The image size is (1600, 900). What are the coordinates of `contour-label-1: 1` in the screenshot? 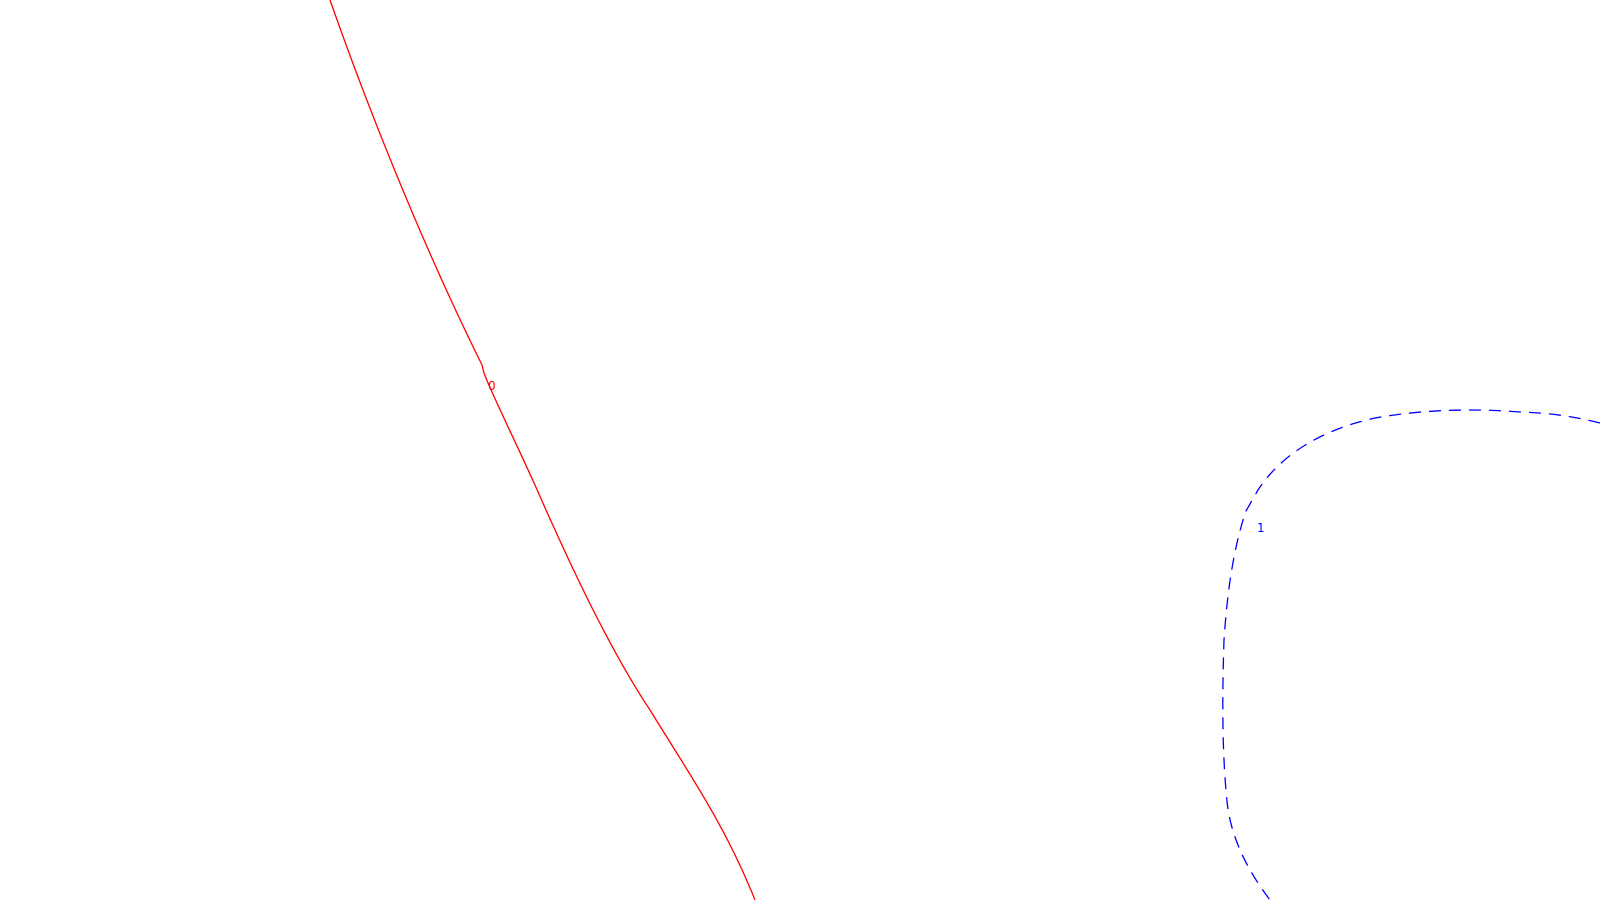 It's located at (1261, 528).